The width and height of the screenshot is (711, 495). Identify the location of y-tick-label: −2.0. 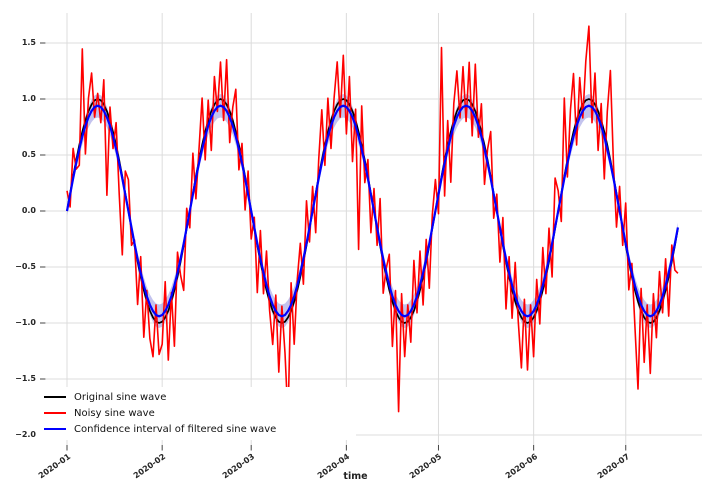
(25, 434).